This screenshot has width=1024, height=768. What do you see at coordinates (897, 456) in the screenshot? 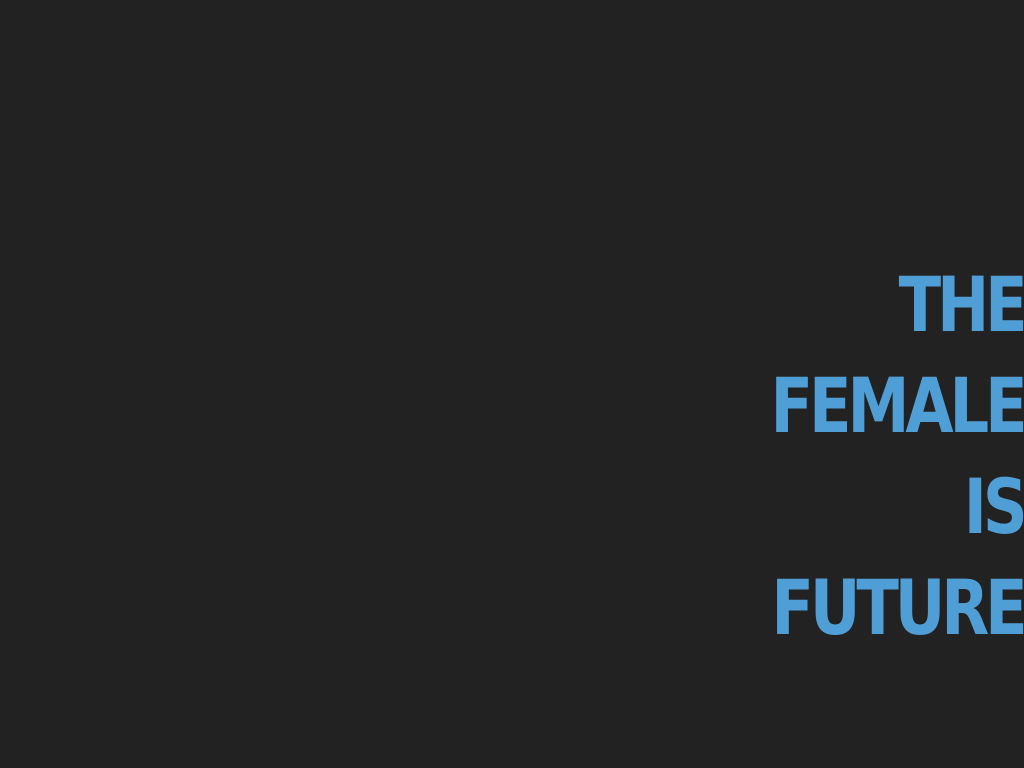
I see `slide-headline: THE FEMALE IS FUTURE` at bounding box center [897, 456].